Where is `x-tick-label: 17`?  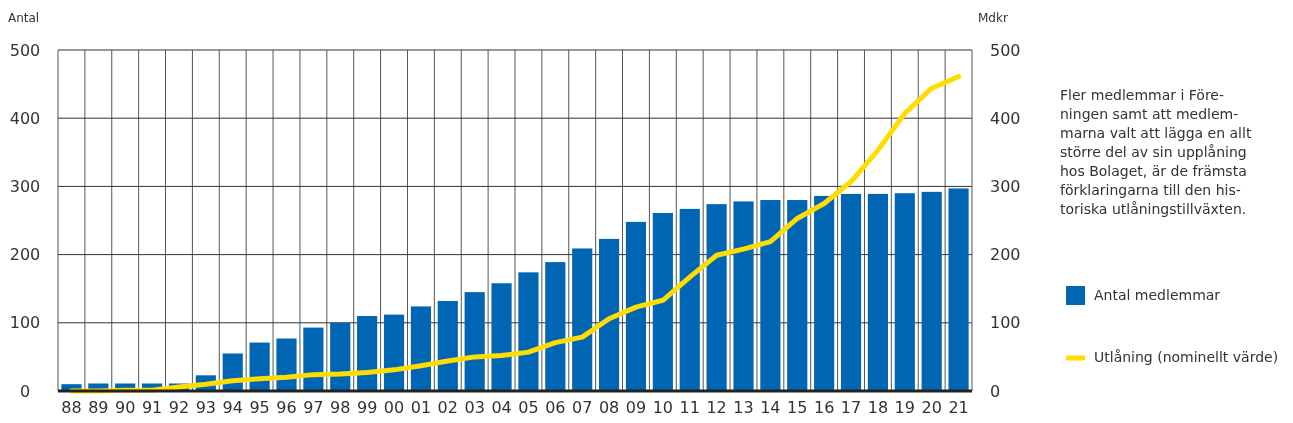
x-tick-label: 17 is located at coordinates (851, 407).